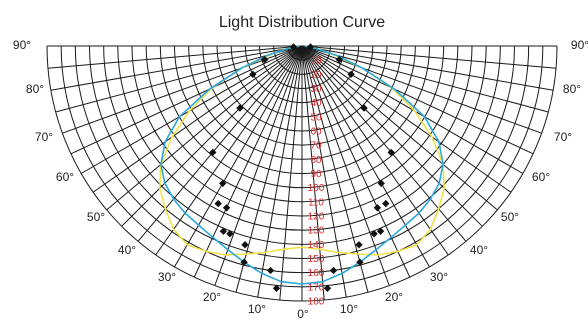  What do you see at coordinates (316, 217) in the screenshot?
I see `radial-tick-label: 120` at bounding box center [316, 217].